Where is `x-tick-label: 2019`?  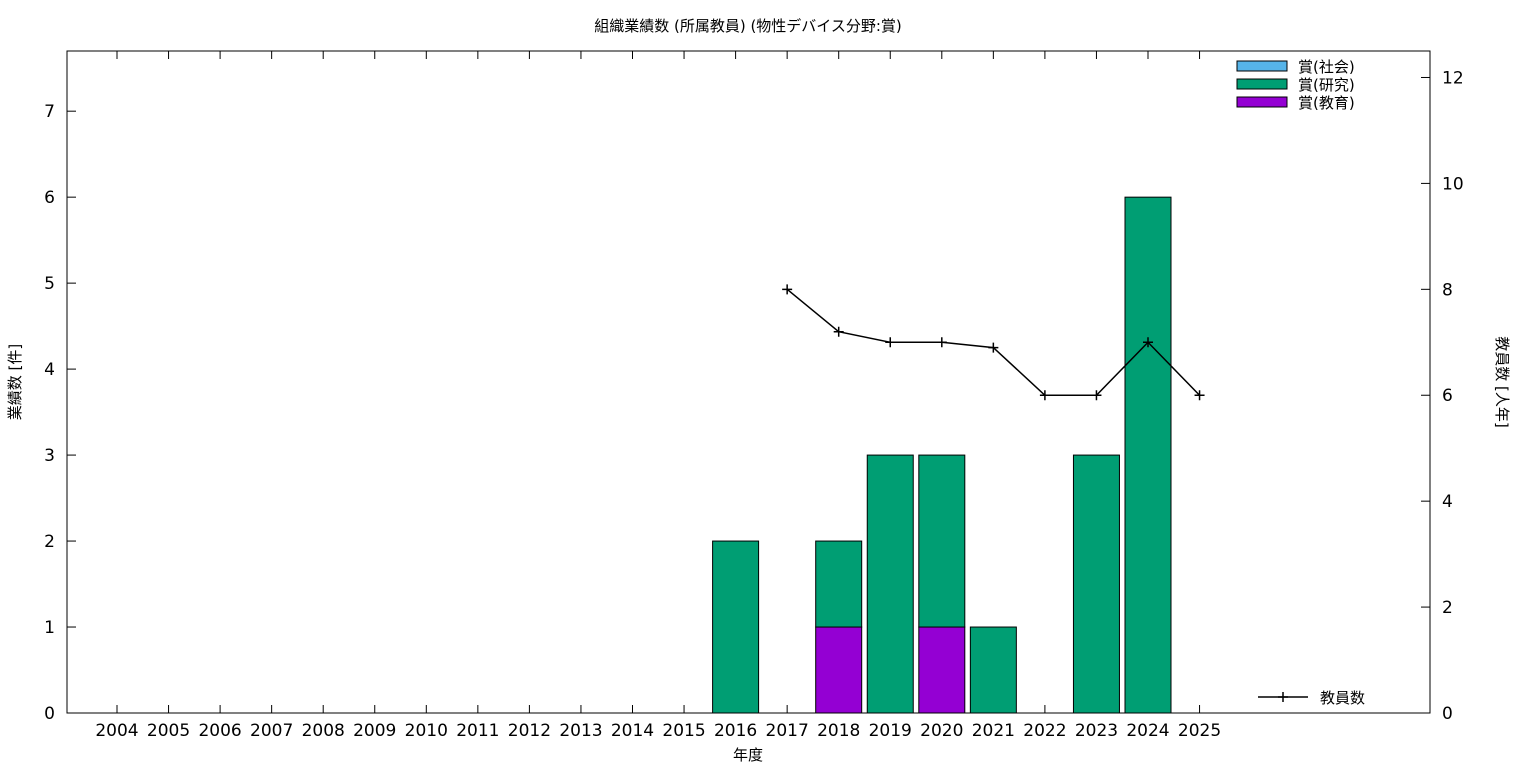
x-tick-label: 2019 is located at coordinates (890, 731).